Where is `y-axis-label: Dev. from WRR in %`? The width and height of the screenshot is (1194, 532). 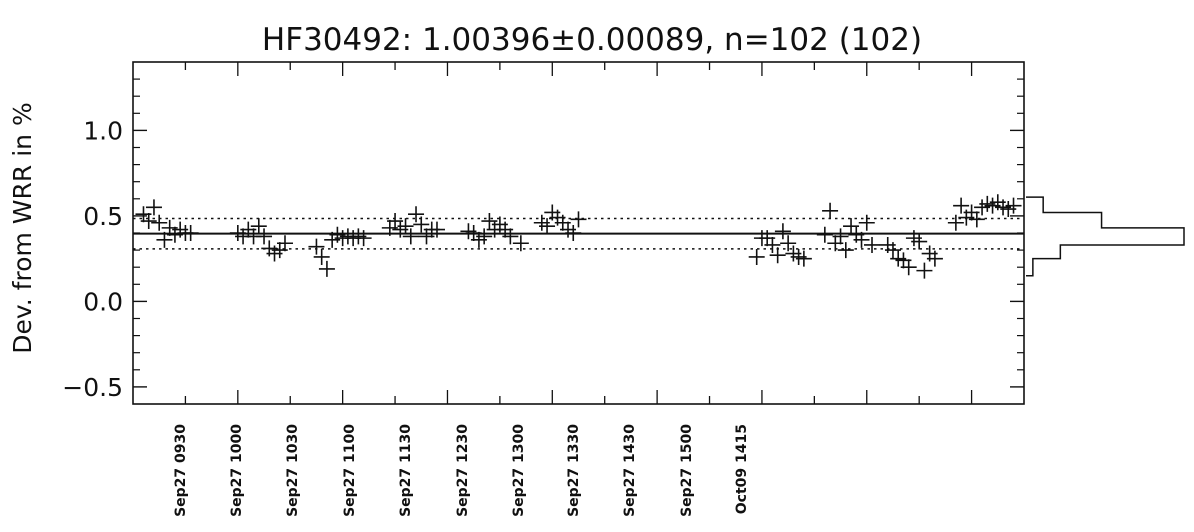 y-axis-label: Dev. from WRR in % is located at coordinates (22, 227).